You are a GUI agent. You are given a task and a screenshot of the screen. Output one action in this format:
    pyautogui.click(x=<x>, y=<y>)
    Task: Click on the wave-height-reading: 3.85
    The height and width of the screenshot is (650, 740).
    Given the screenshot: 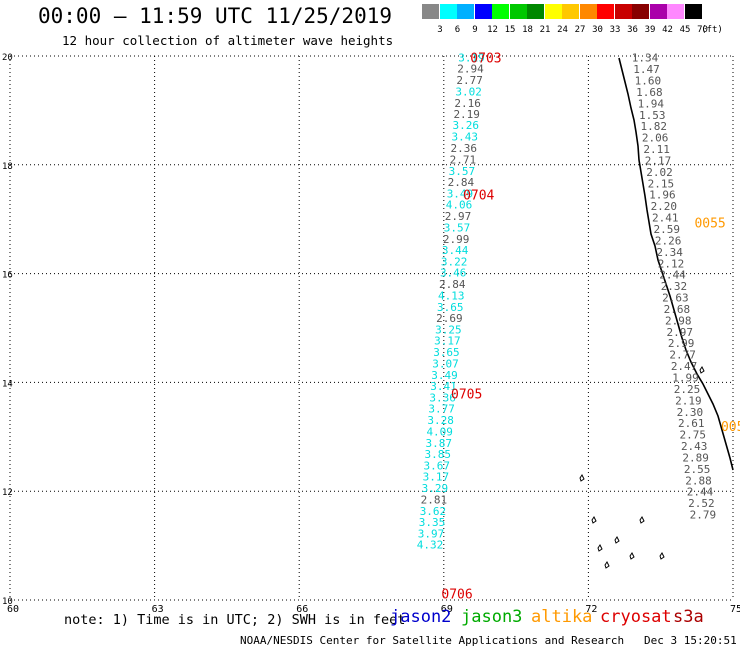 What is the action you would take?
    pyautogui.click(x=438, y=454)
    